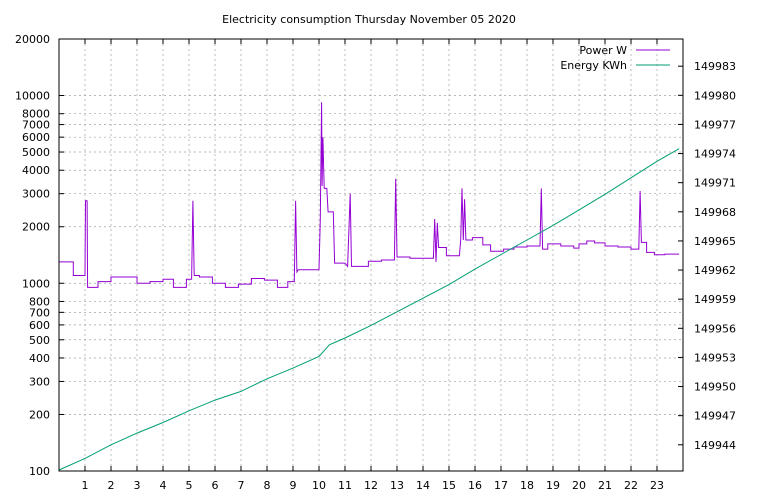  Describe the element at coordinates (371, 485) in the screenshot. I see `x-tick-label: 12` at that location.